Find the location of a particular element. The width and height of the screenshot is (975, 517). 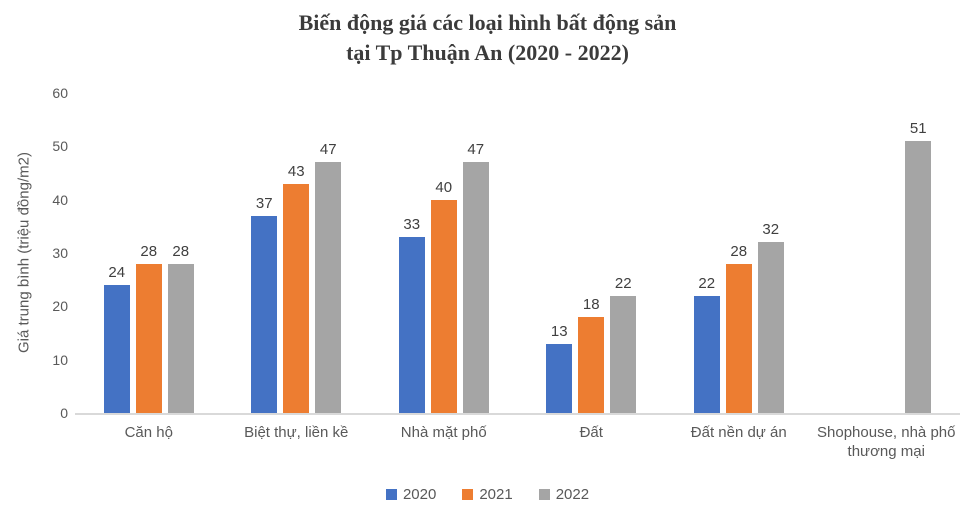

bar-value-label: 51 is located at coordinates (918, 128).